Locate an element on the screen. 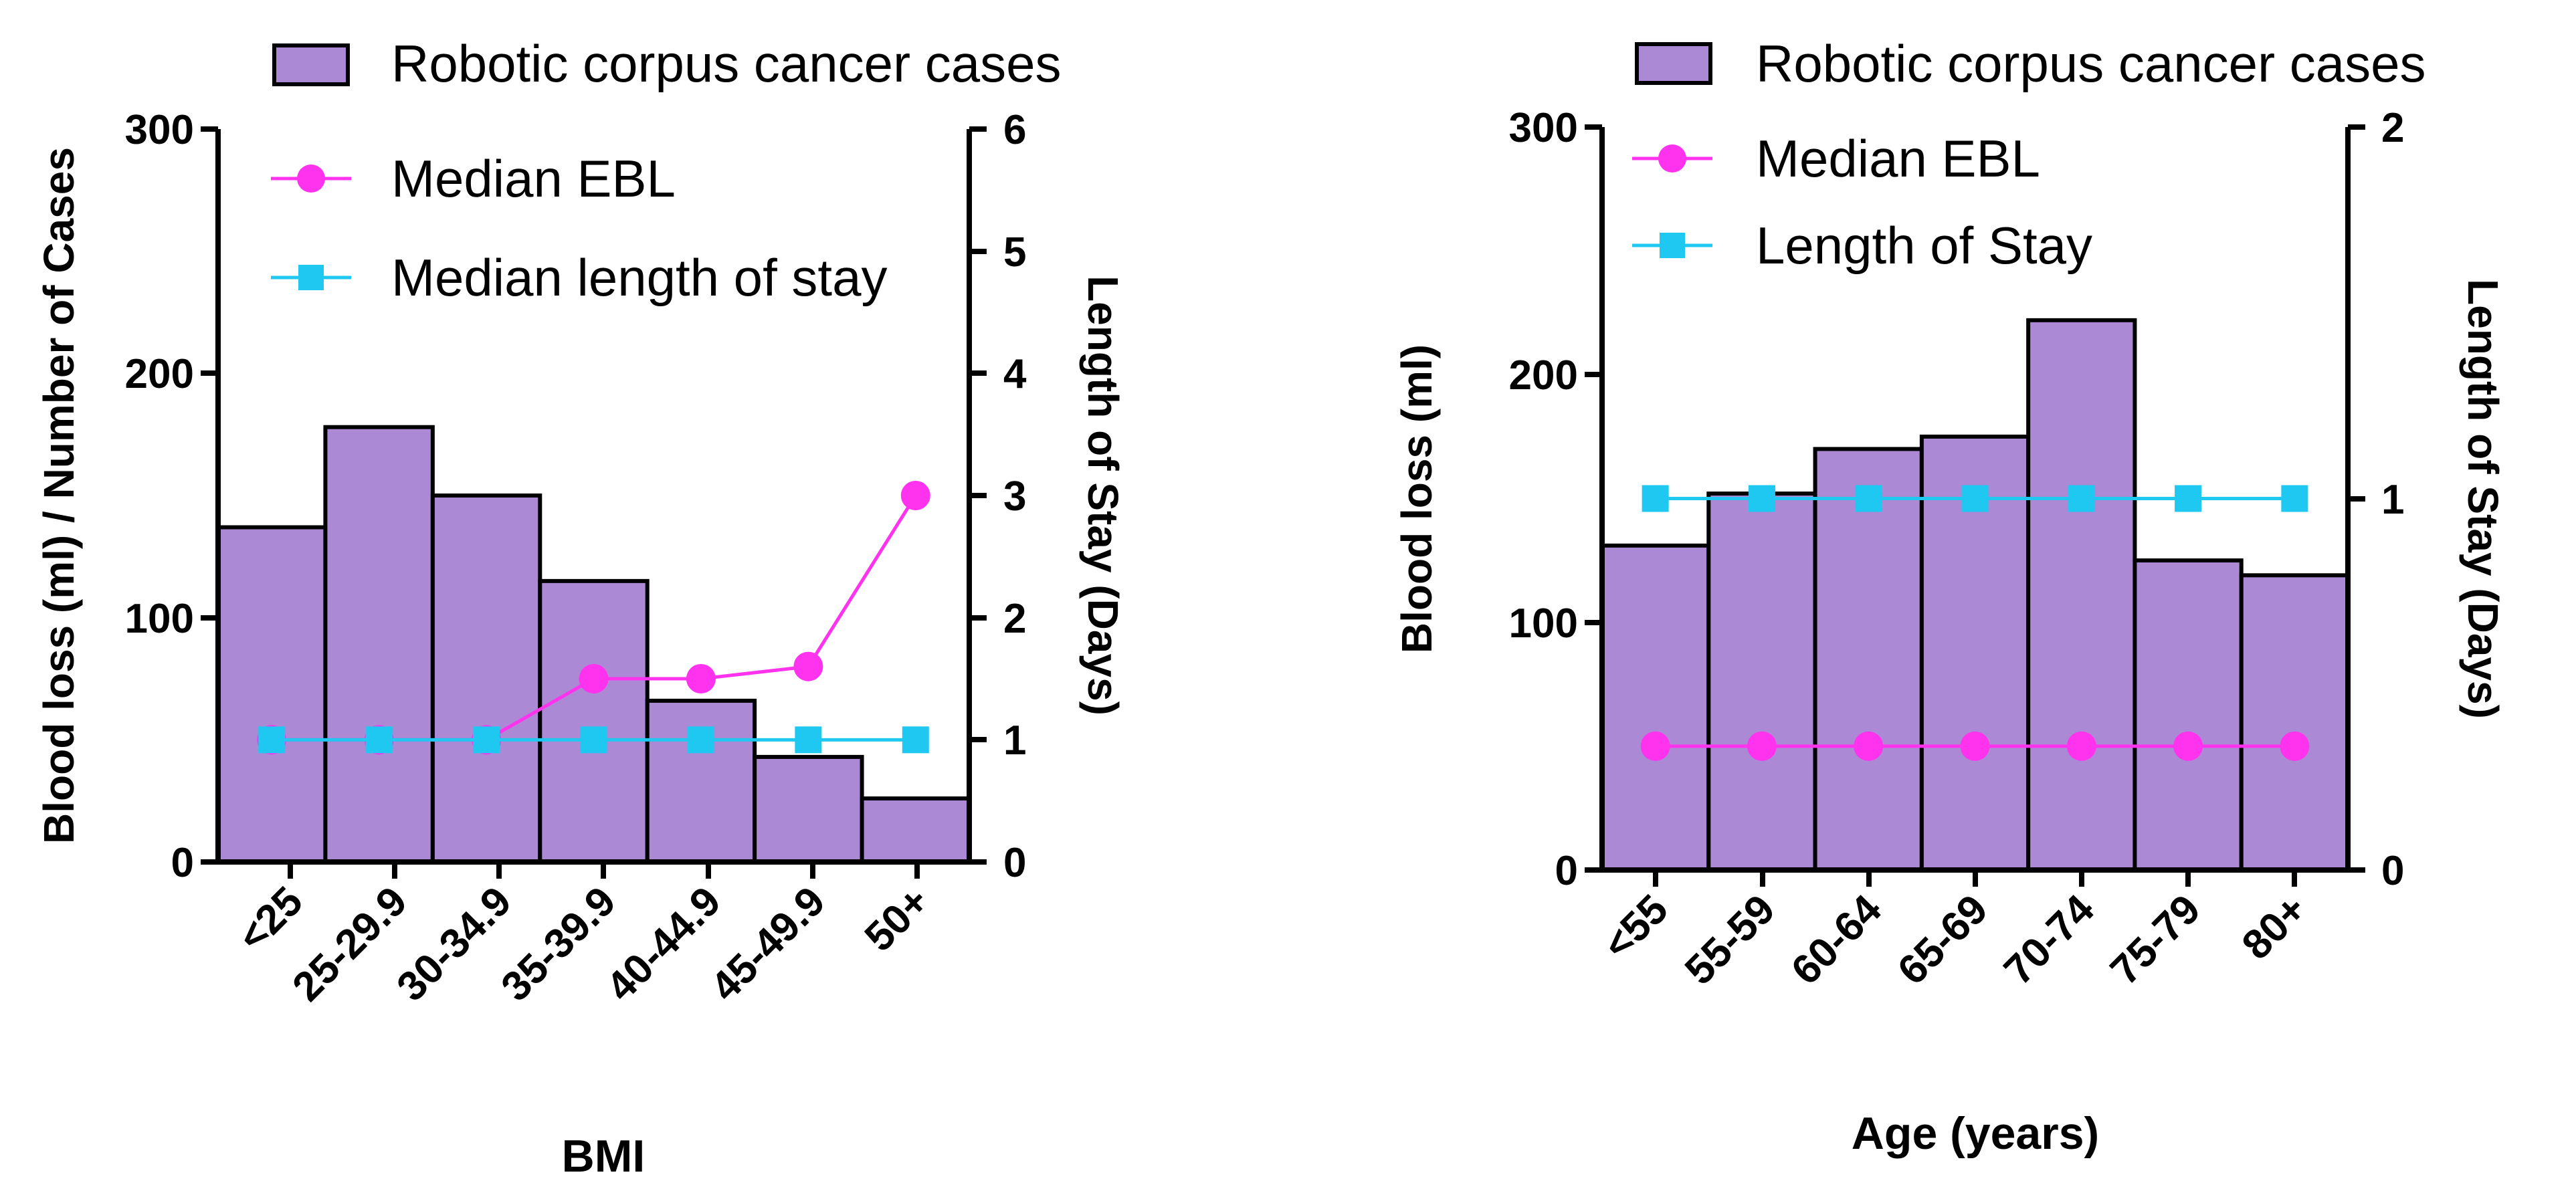 The image size is (2576, 1201). y-axis-title: Blood loss (ml) / Number of Cases is located at coordinates (59, 495).